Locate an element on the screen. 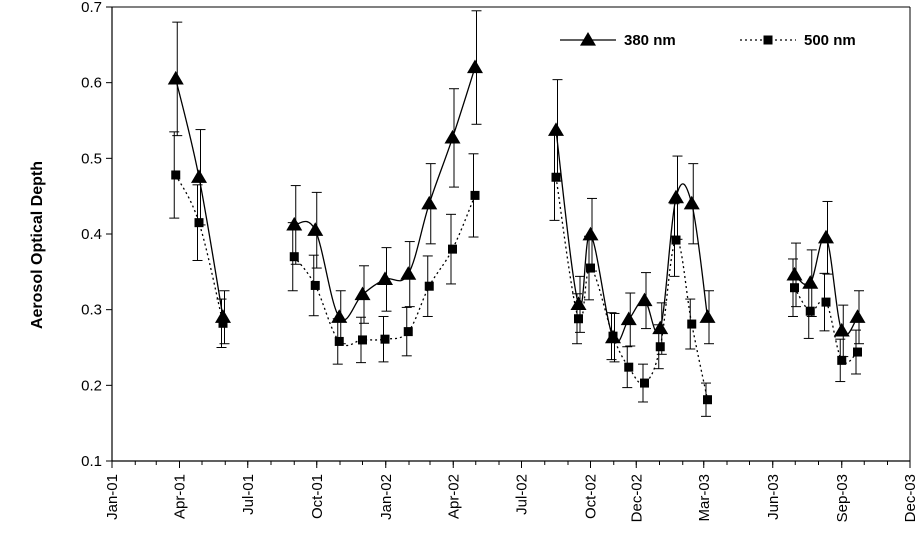  y-tick-label: 0.2 is located at coordinates (91, 385).